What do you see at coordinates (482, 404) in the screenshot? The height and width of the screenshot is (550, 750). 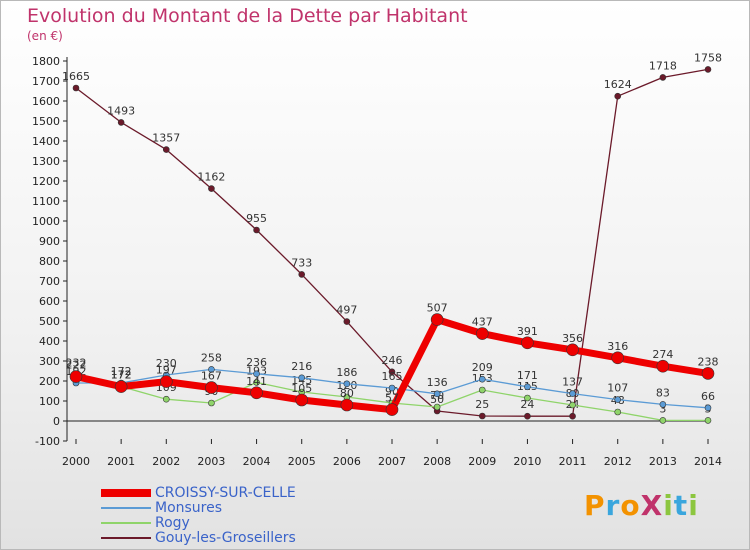 I see `data-label-gouy-les-groseillers: 25` at bounding box center [482, 404].